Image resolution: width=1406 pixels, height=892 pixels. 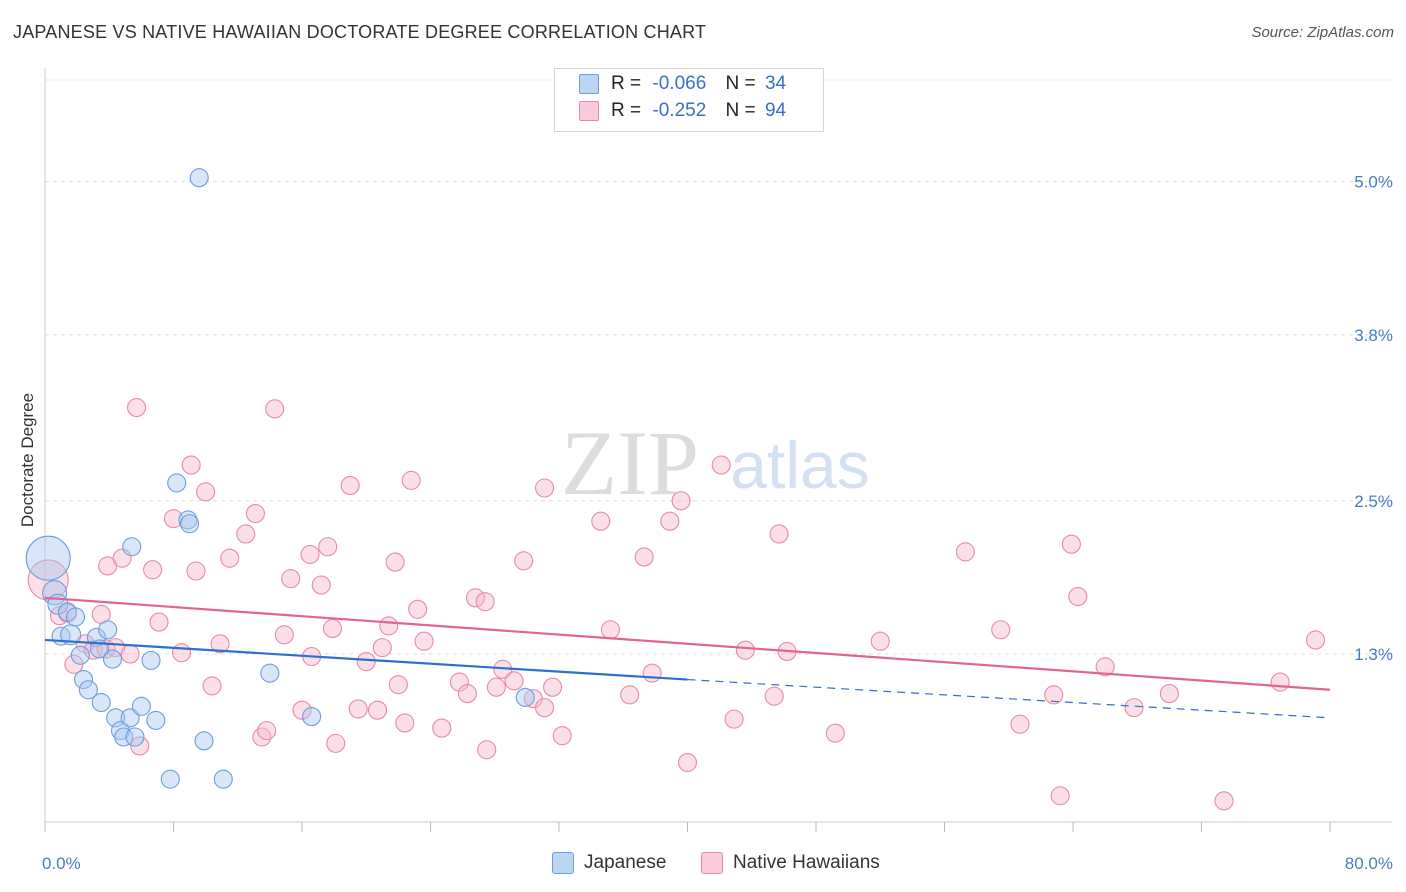 What do you see at coordinates (630, 463) in the screenshot?
I see `watermark-zip: ZIP` at bounding box center [630, 463].